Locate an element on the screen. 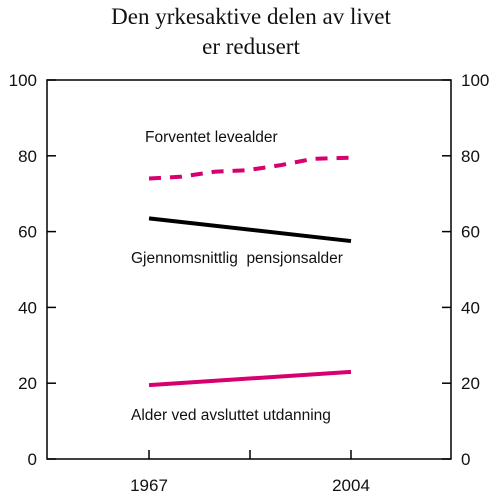 The image size is (500, 499). x-tick-label: 2004 is located at coordinates (351, 485).